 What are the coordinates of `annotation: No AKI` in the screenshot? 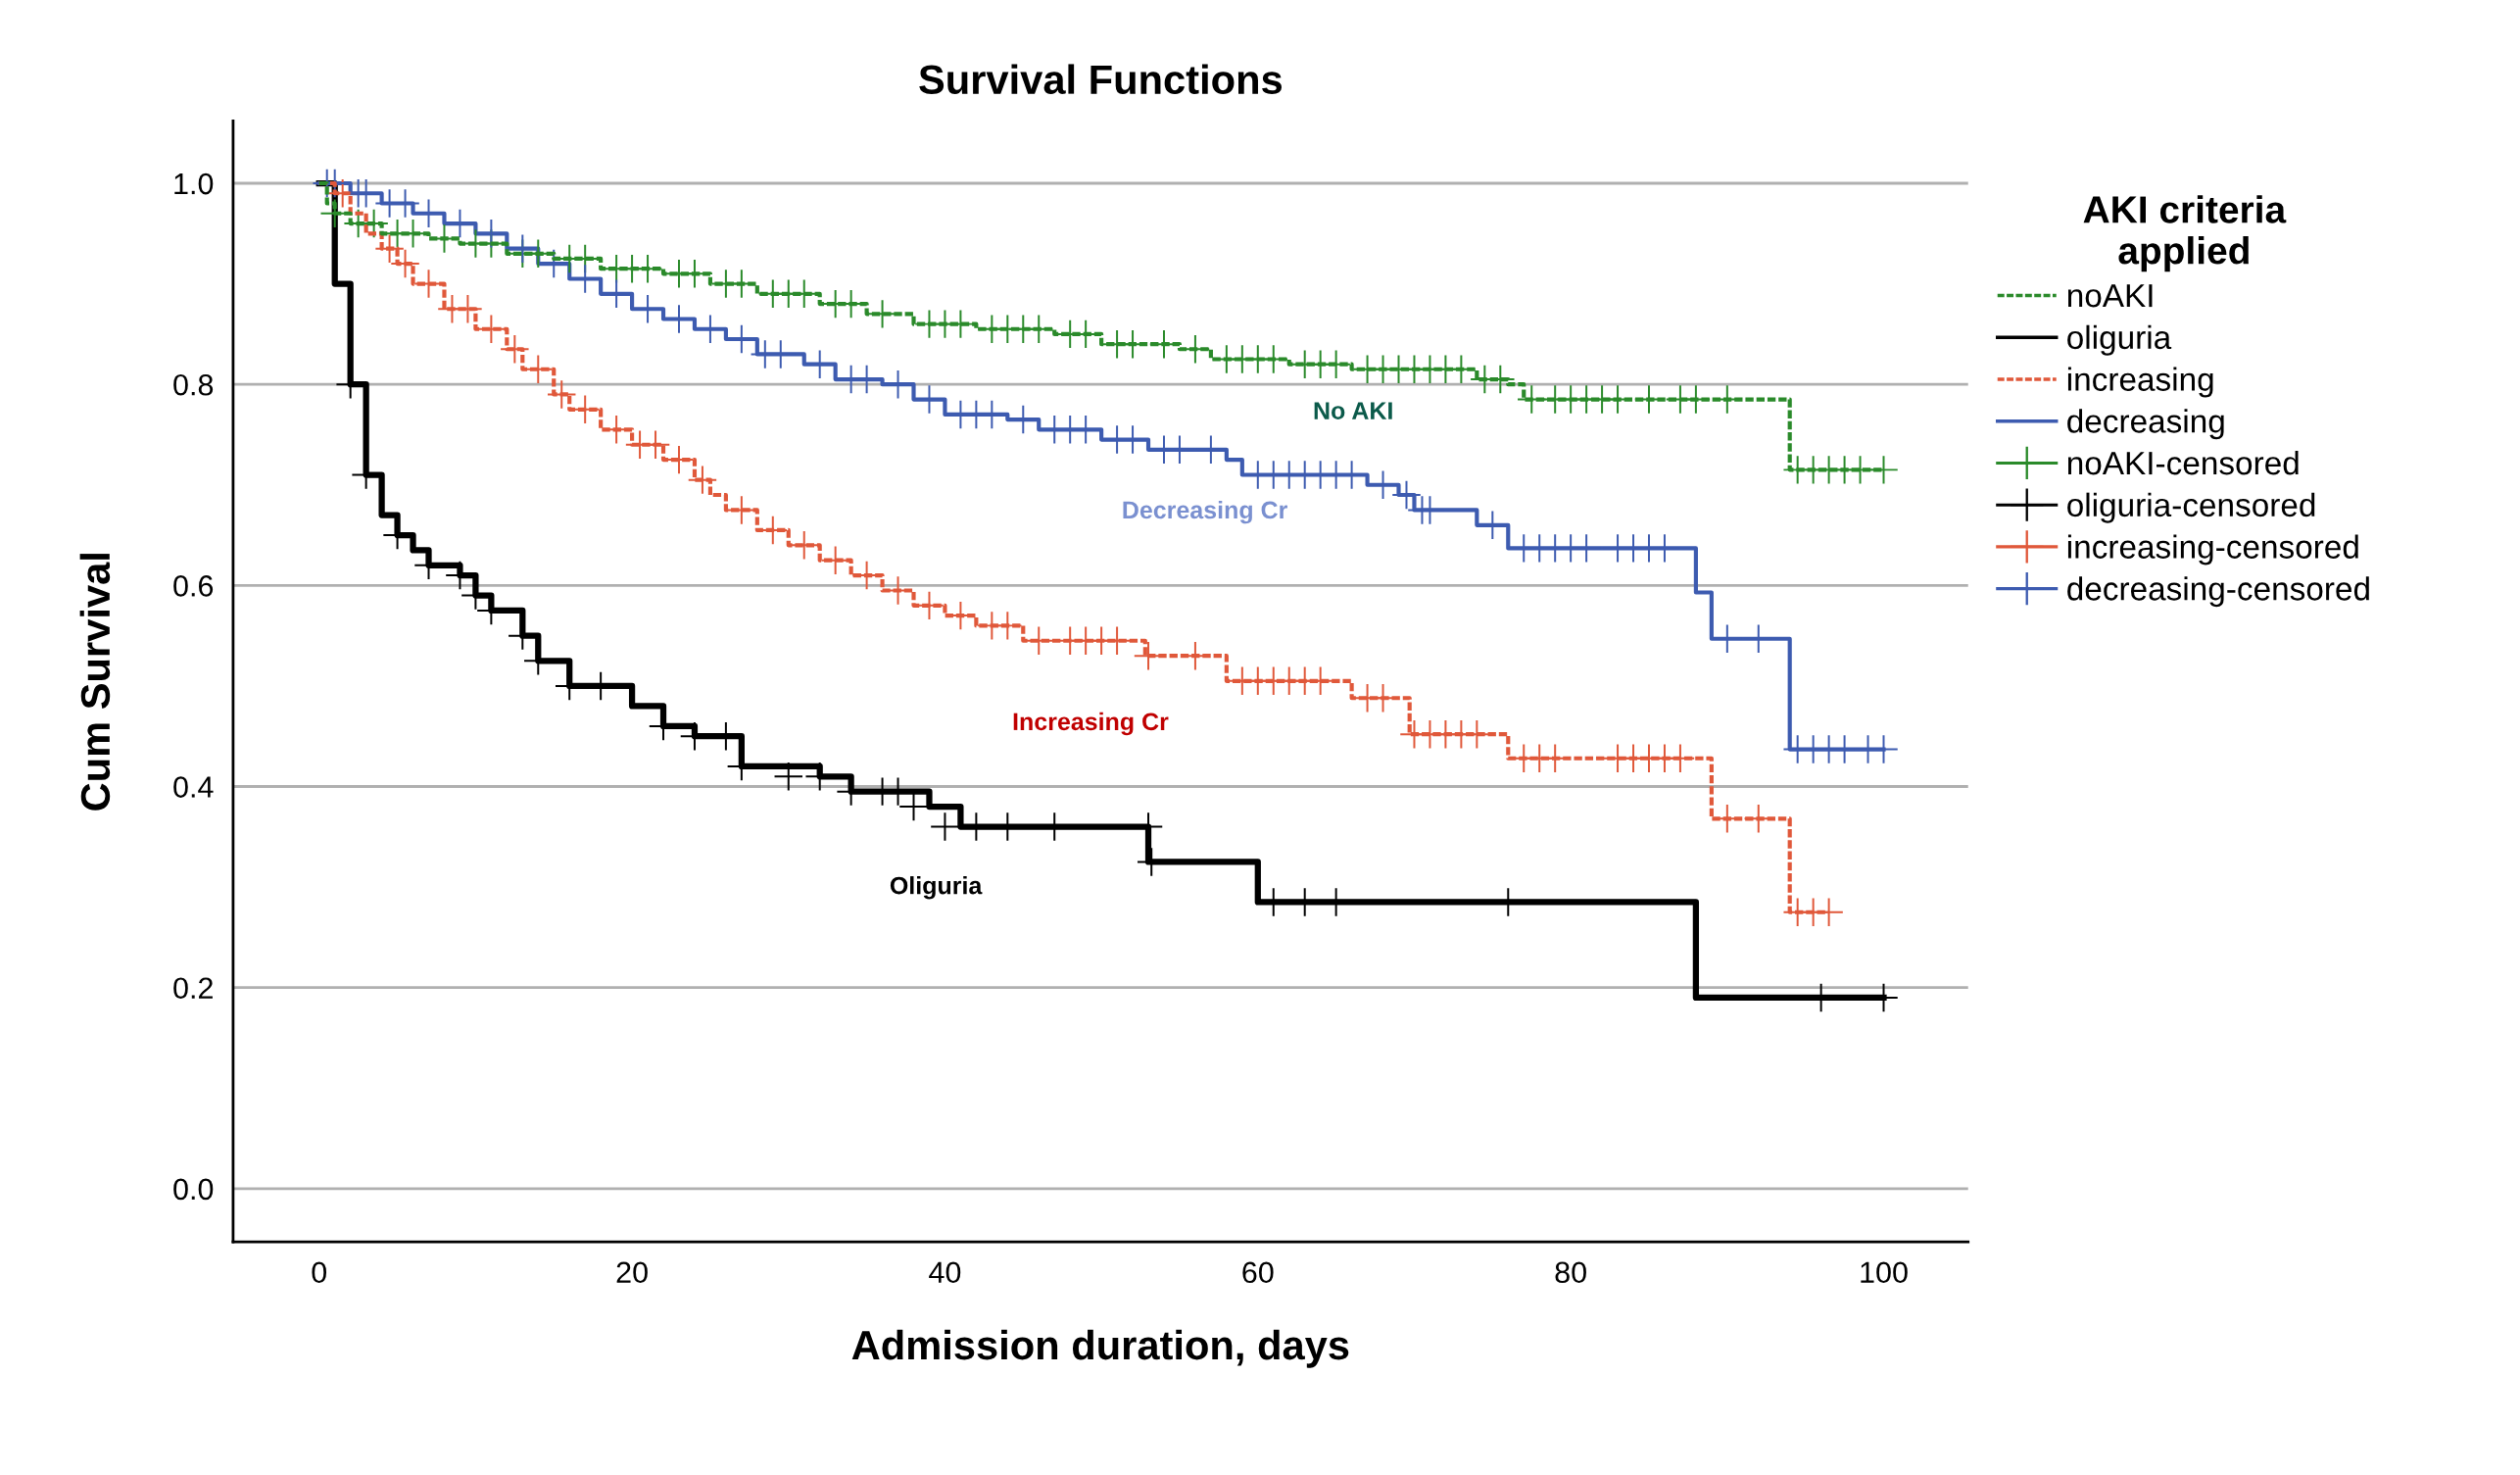 It's located at (1353, 410).